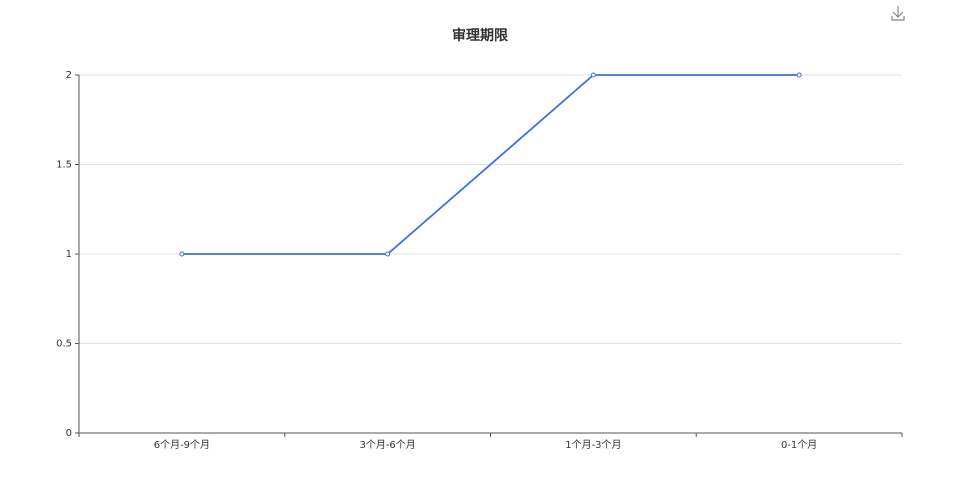 The width and height of the screenshot is (959, 500). What do you see at coordinates (69, 433) in the screenshot?
I see `y-tick-label: 0` at bounding box center [69, 433].